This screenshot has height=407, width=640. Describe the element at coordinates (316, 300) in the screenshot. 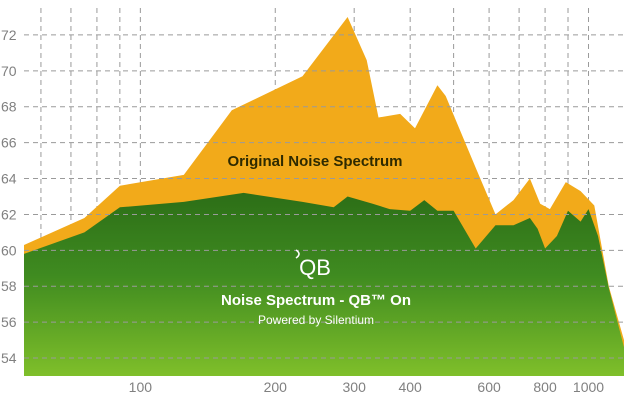

I see `qb-on-spectrum-label: Noise Spectrum - QB™ On` at that location.